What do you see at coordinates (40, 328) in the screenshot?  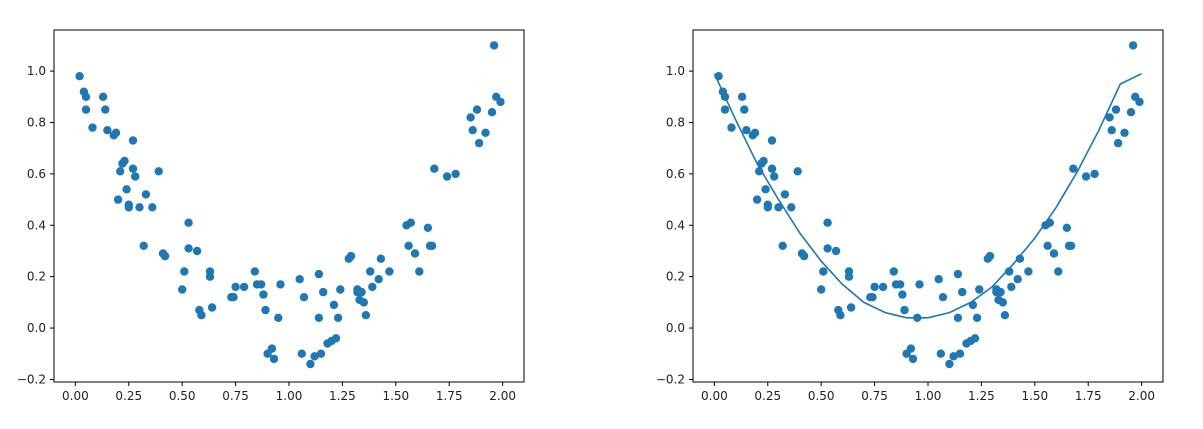 I see `y-tick: 0.0` at bounding box center [40, 328].